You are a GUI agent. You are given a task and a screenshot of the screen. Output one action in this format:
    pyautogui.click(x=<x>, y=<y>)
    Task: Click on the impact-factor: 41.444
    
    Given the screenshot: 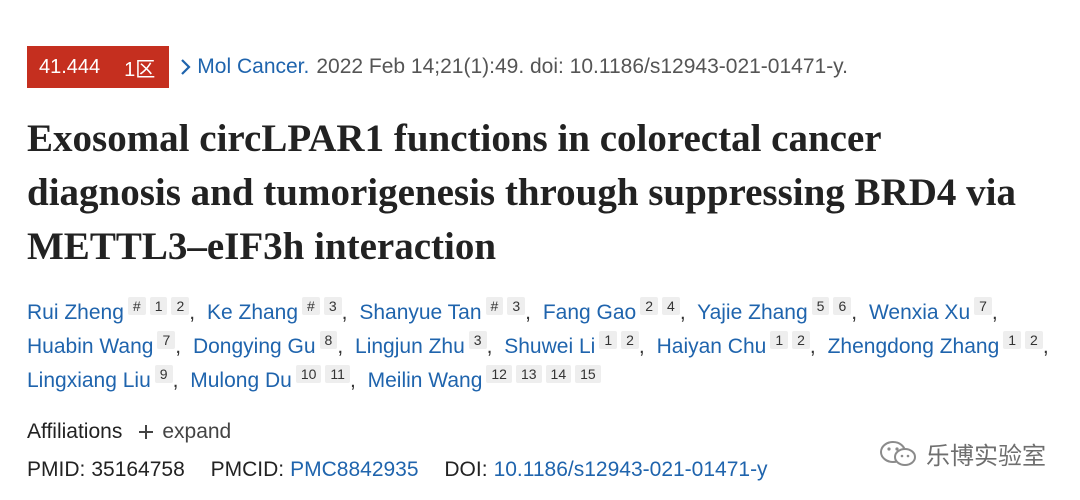 What is the action you would take?
    pyautogui.click(x=70, y=66)
    